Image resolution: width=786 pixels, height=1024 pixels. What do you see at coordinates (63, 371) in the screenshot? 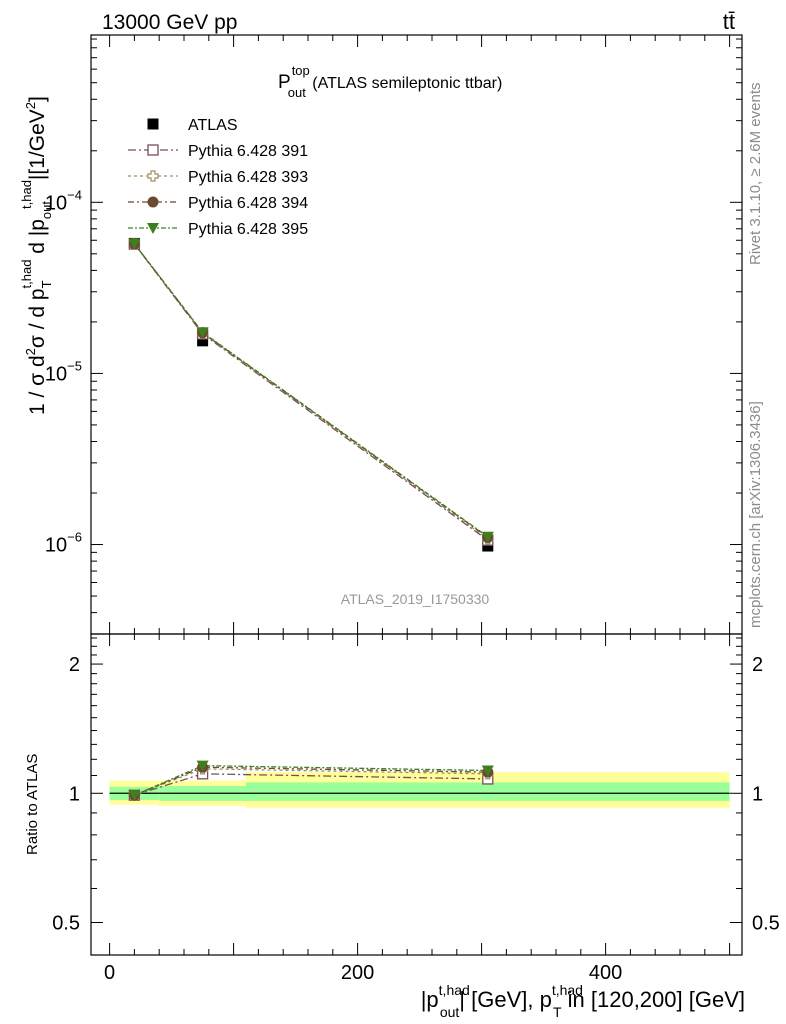
I see `y-tick-label: 10⁻⁵` at bounding box center [63, 371].